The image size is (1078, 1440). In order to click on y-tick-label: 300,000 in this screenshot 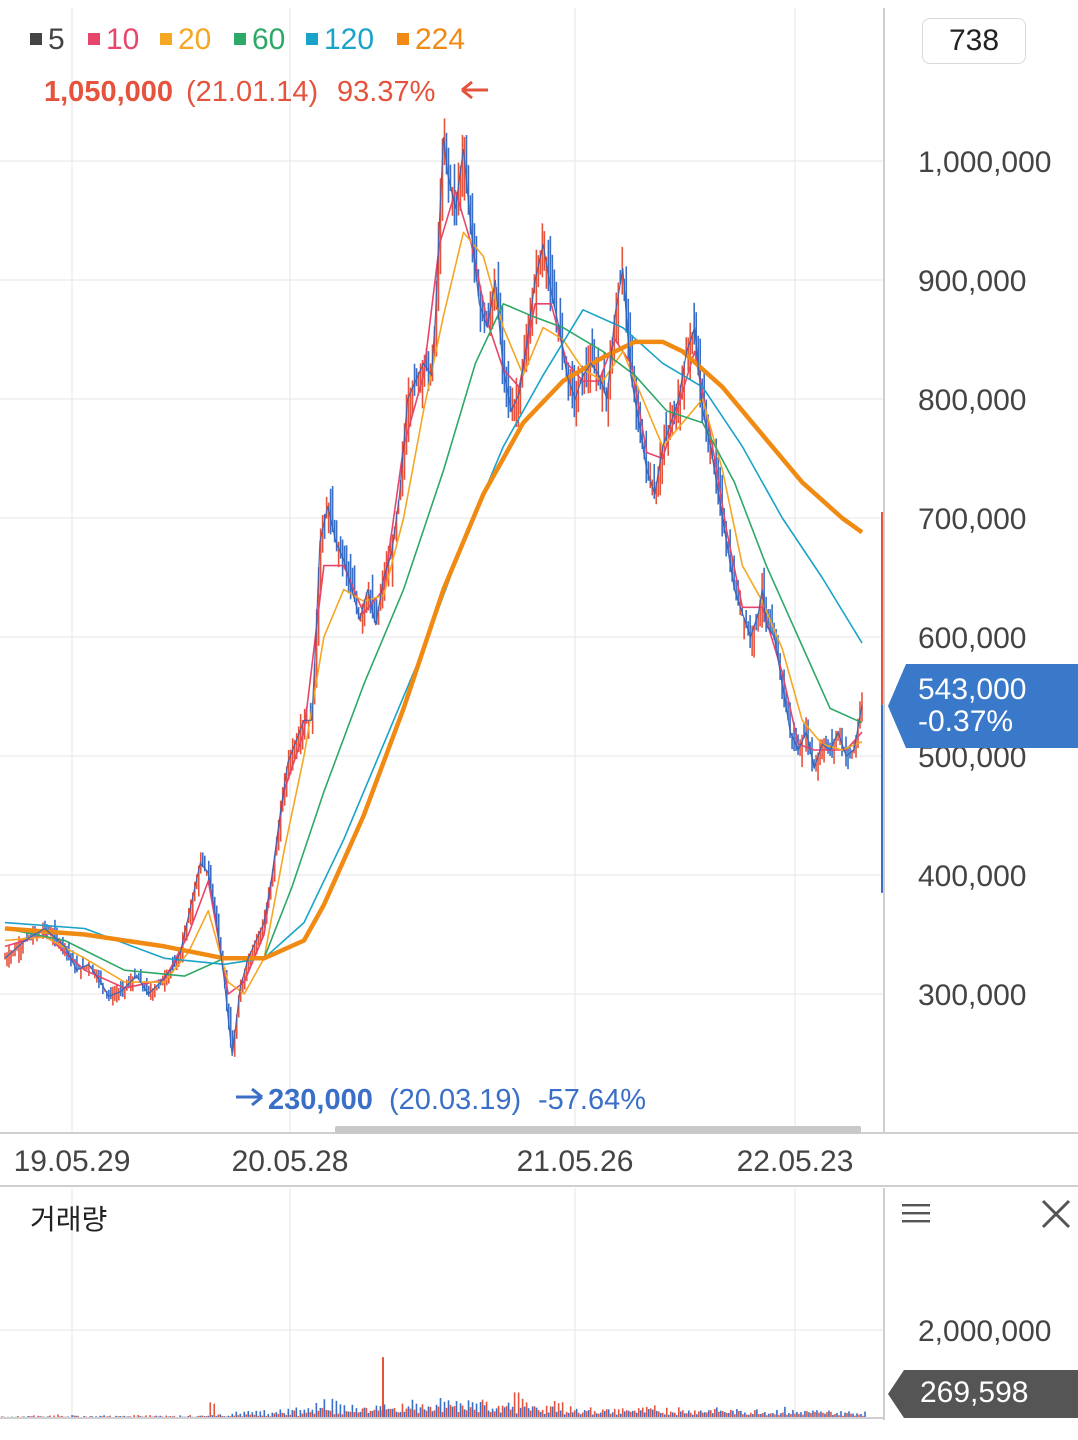, I will do `click(972, 995)`.